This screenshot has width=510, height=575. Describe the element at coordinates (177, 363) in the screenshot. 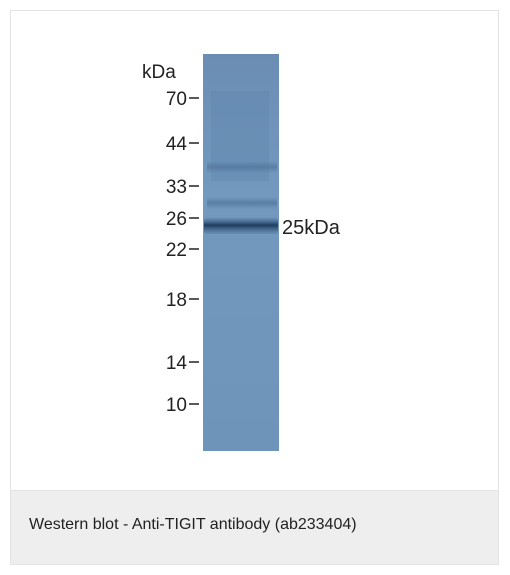

I see `mw-marker-label: 14` at that location.